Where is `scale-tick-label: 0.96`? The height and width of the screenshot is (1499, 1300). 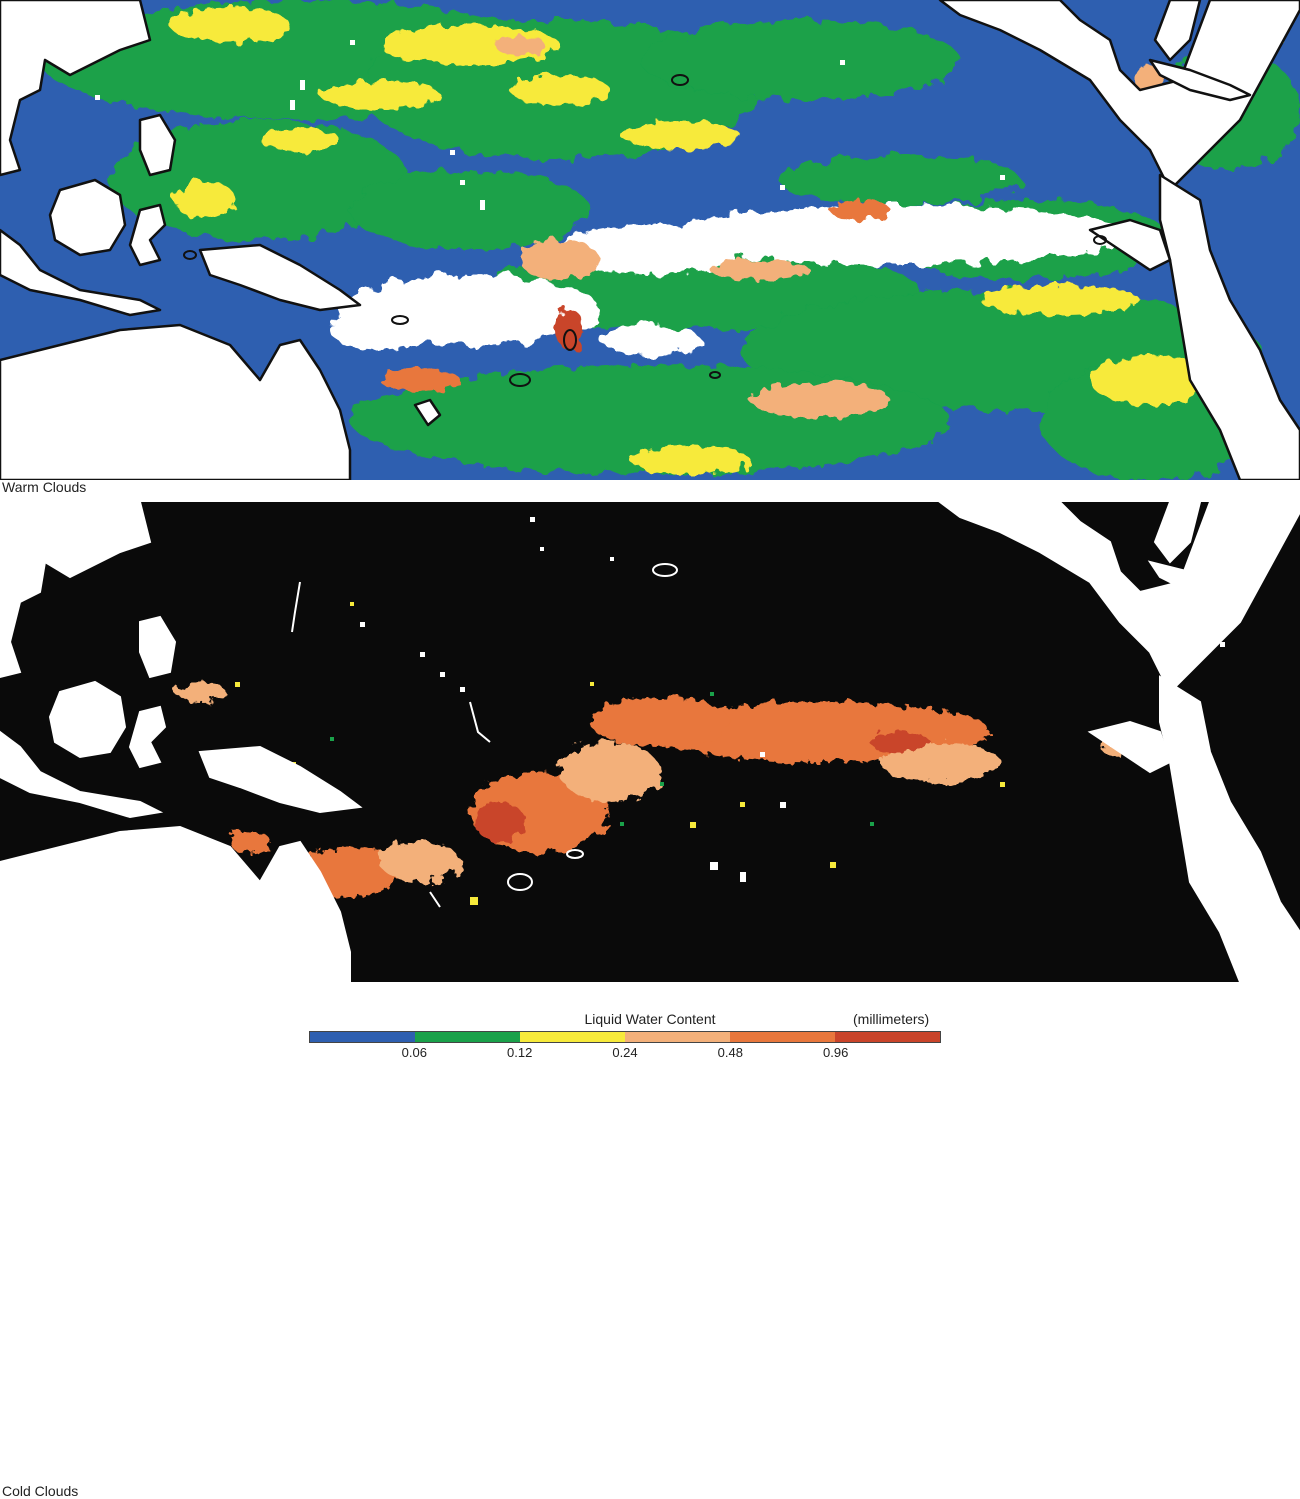 scale-tick-label: 0.96 is located at coordinates (836, 1052).